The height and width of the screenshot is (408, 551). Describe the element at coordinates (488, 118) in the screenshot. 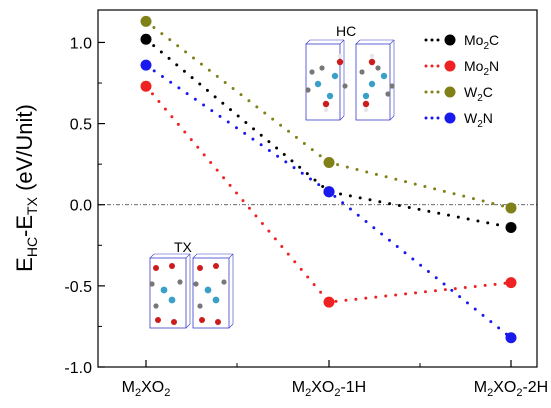

I see `legend-label-tail: N` at that location.